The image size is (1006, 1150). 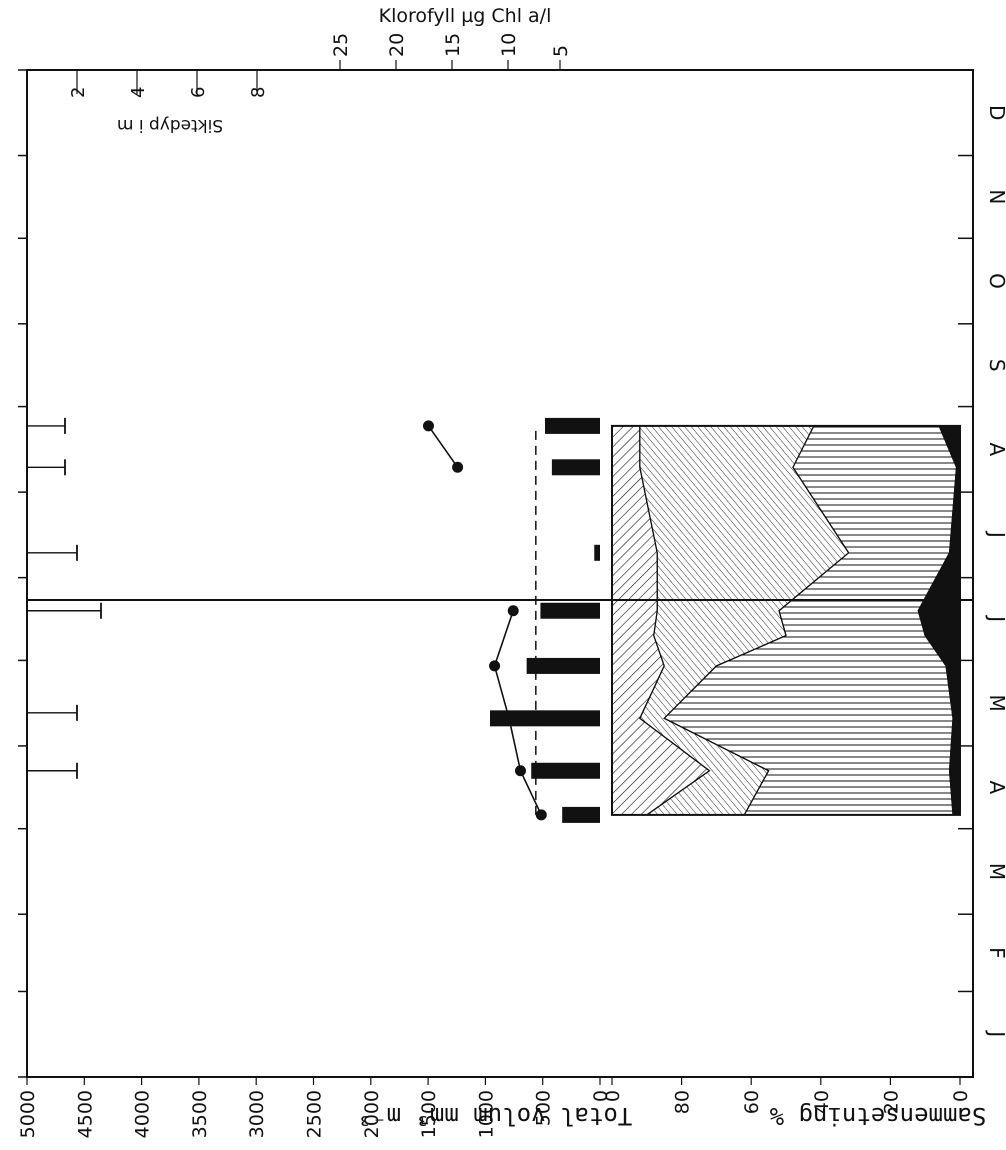 I want to click on month-label: D, so click(x=995, y=112).